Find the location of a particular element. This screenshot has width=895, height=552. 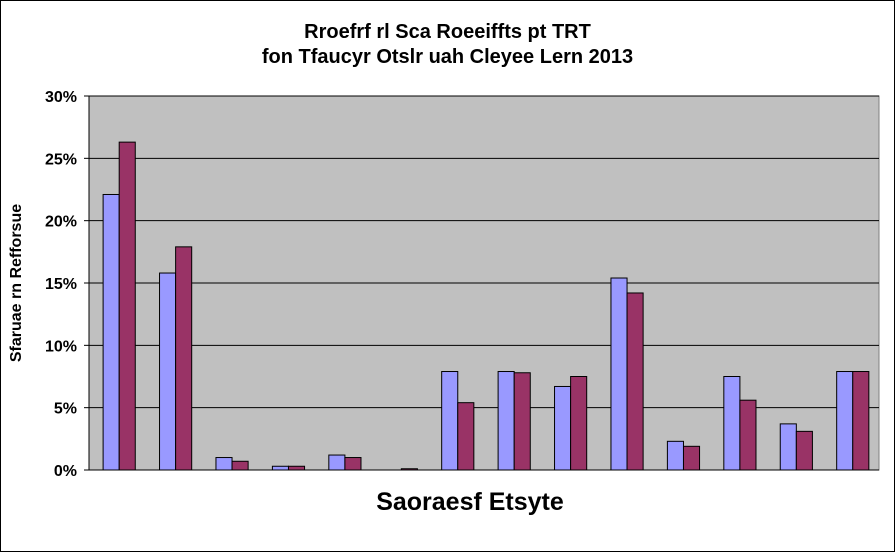

y-tick-label: 0% is located at coordinates (65, 471).